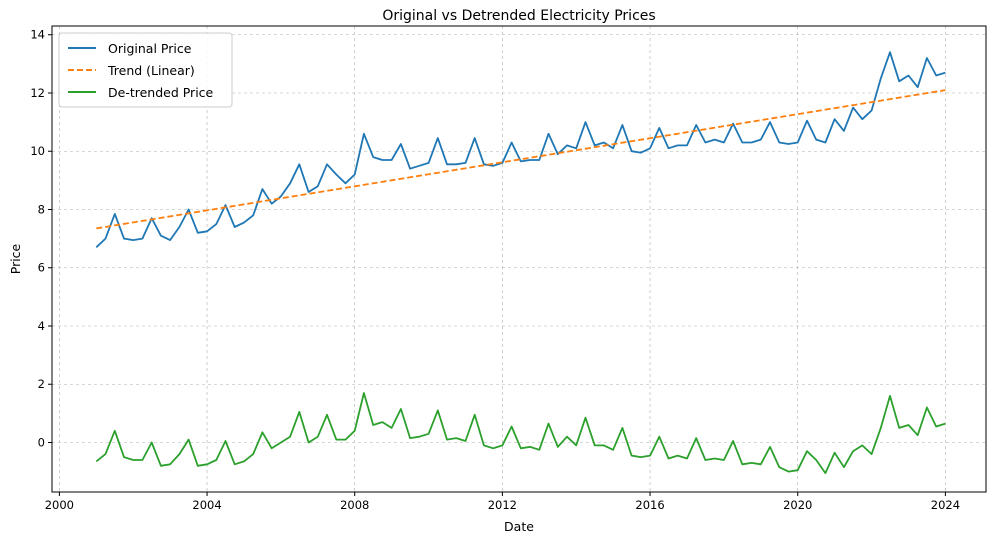 The height and width of the screenshot is (545, 997). Describe the element at coordinates (502, 505) in the screenshot. I see `x-tick-label: 2012` at that location.